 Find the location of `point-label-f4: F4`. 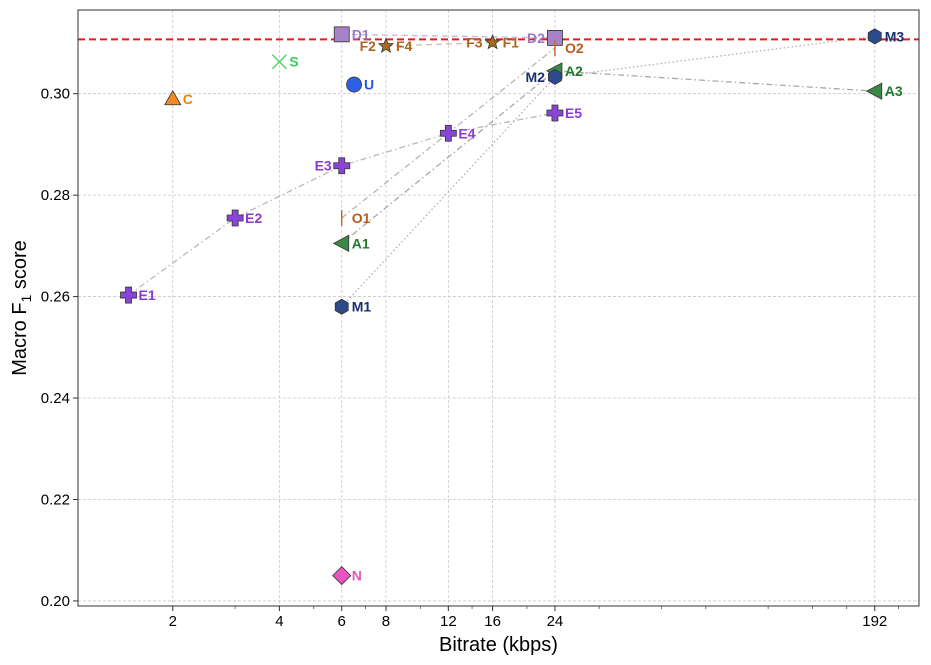

point-label-f4: F4 is located at coordinates (404, 46).